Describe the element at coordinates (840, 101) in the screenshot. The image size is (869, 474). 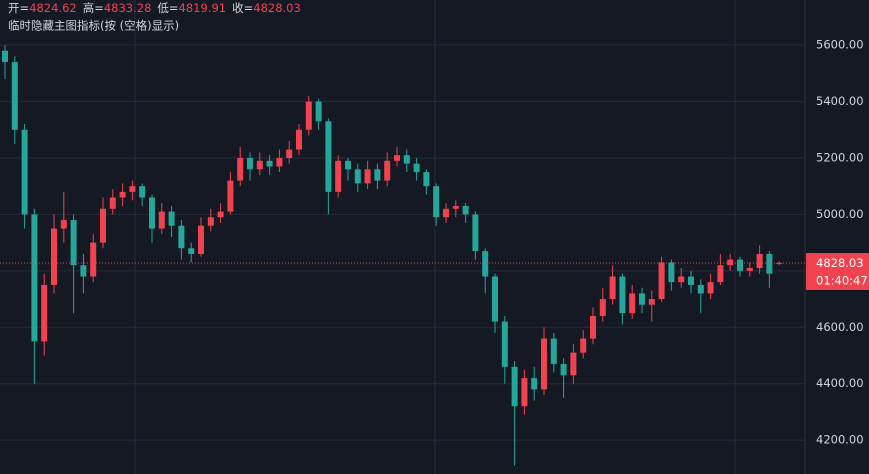
I see `y-tick-label: 5400.00` at that location.